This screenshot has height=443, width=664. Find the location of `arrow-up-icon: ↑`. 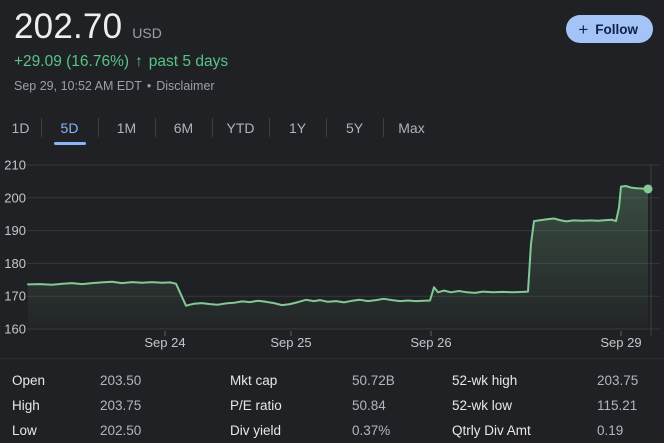

arrow-up-icon: ↑ is located at coordinates (139, 61).